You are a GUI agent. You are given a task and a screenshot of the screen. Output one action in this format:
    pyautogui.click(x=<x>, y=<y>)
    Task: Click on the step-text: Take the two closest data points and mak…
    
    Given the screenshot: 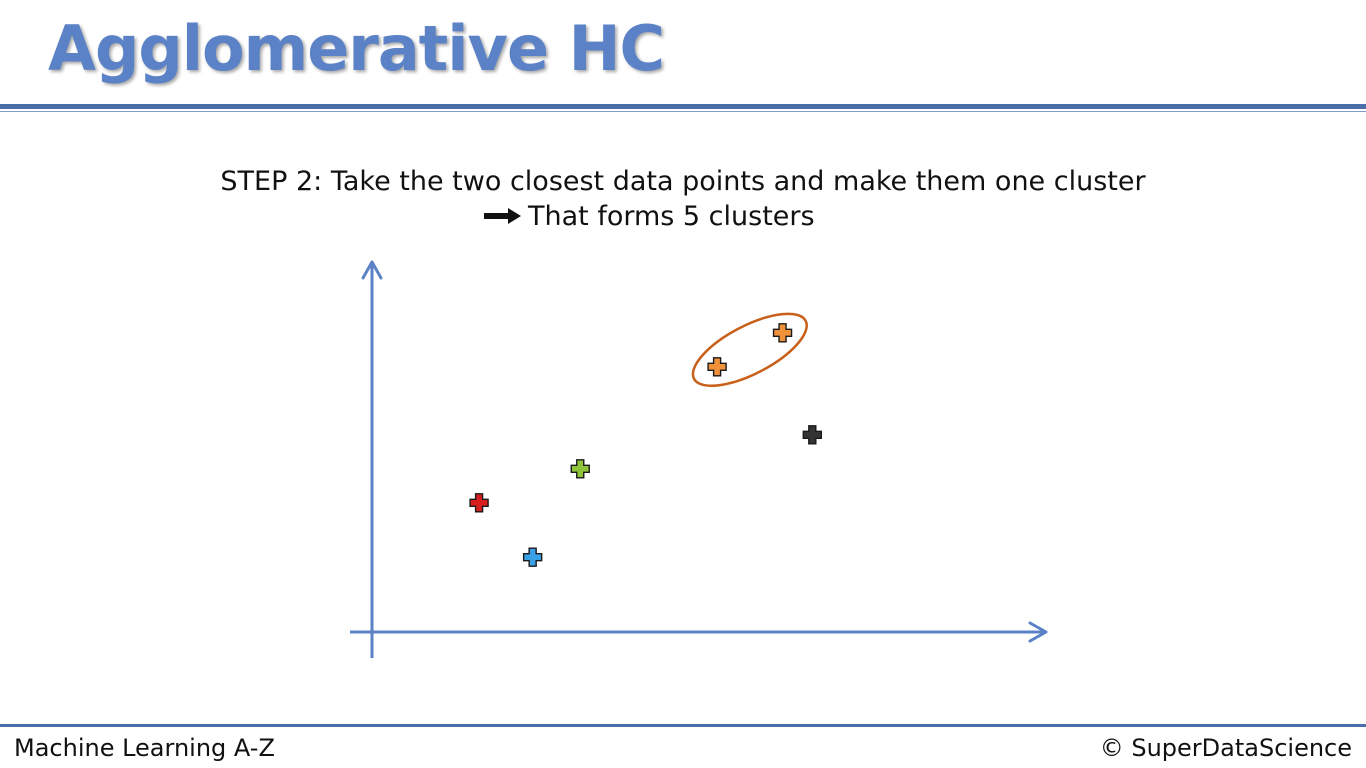 What is the action you would take?
    pyautogui.click(x=734, y=181)
    